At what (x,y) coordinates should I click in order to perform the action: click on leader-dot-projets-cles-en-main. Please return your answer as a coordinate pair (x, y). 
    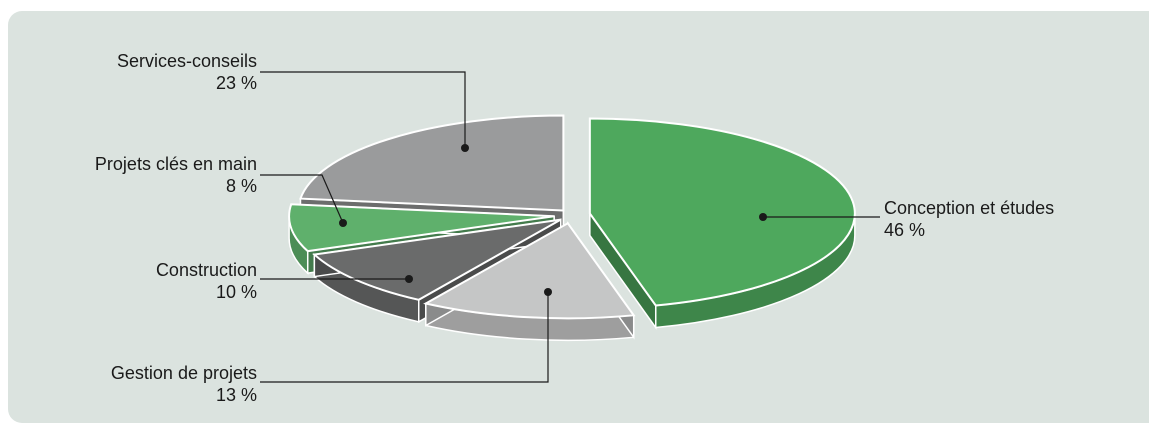
    Looking at the image, I should click on (343, 223).